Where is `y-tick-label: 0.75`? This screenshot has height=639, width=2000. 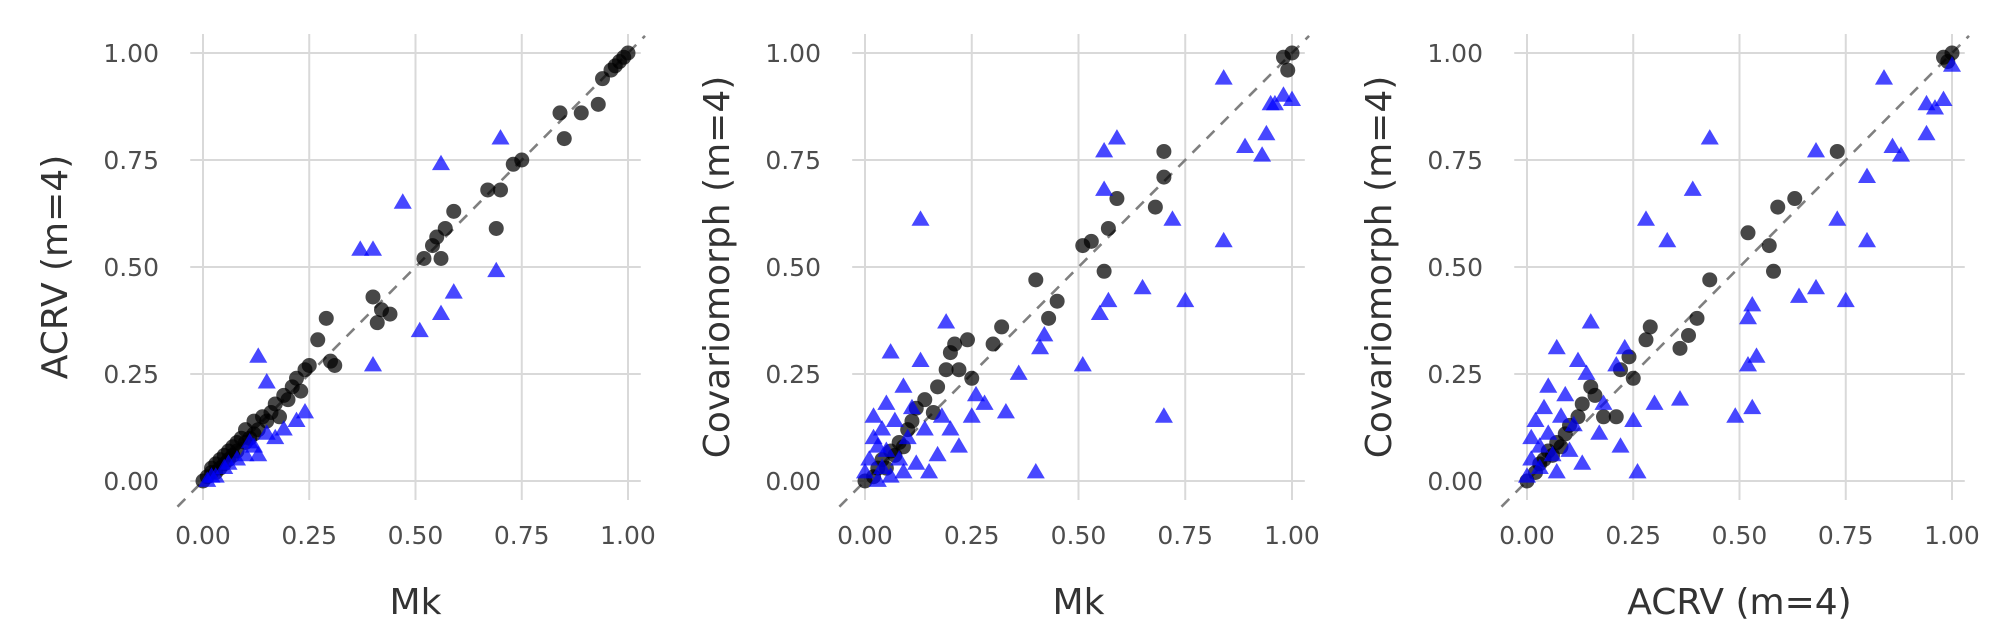
y-tick-label: 0.75 is located at coordinates (1455, 160).